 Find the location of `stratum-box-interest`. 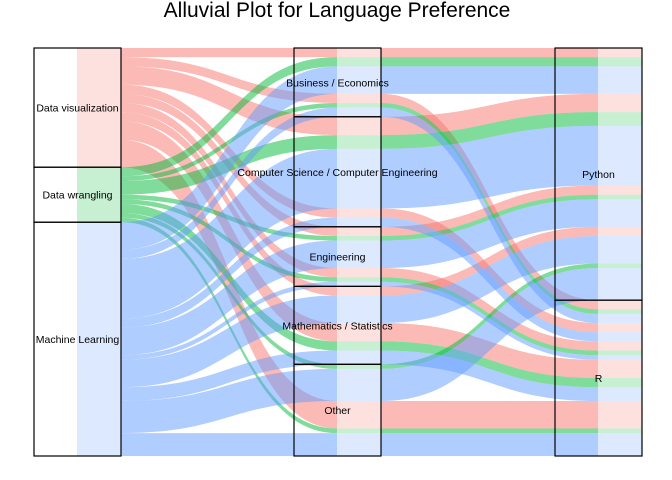

stratum-box-interest is located at coordinates (77, 339).